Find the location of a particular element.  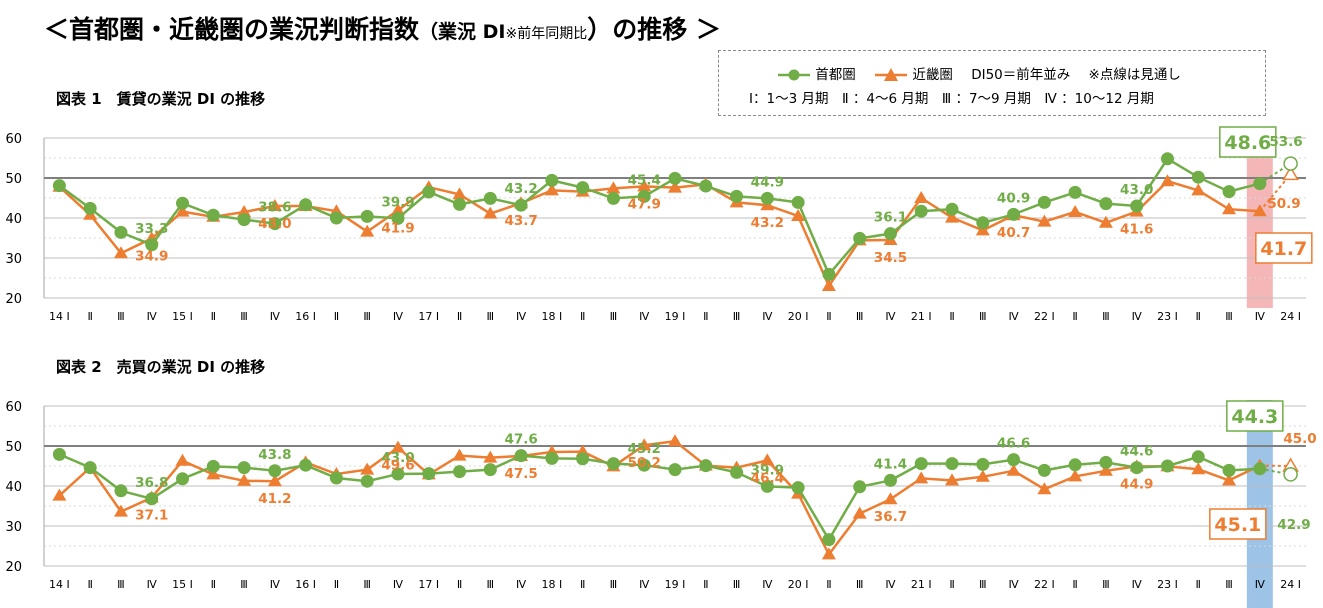

chart1-x-tick-label: 18 Ⅰ is located at coordinates (552, 316).